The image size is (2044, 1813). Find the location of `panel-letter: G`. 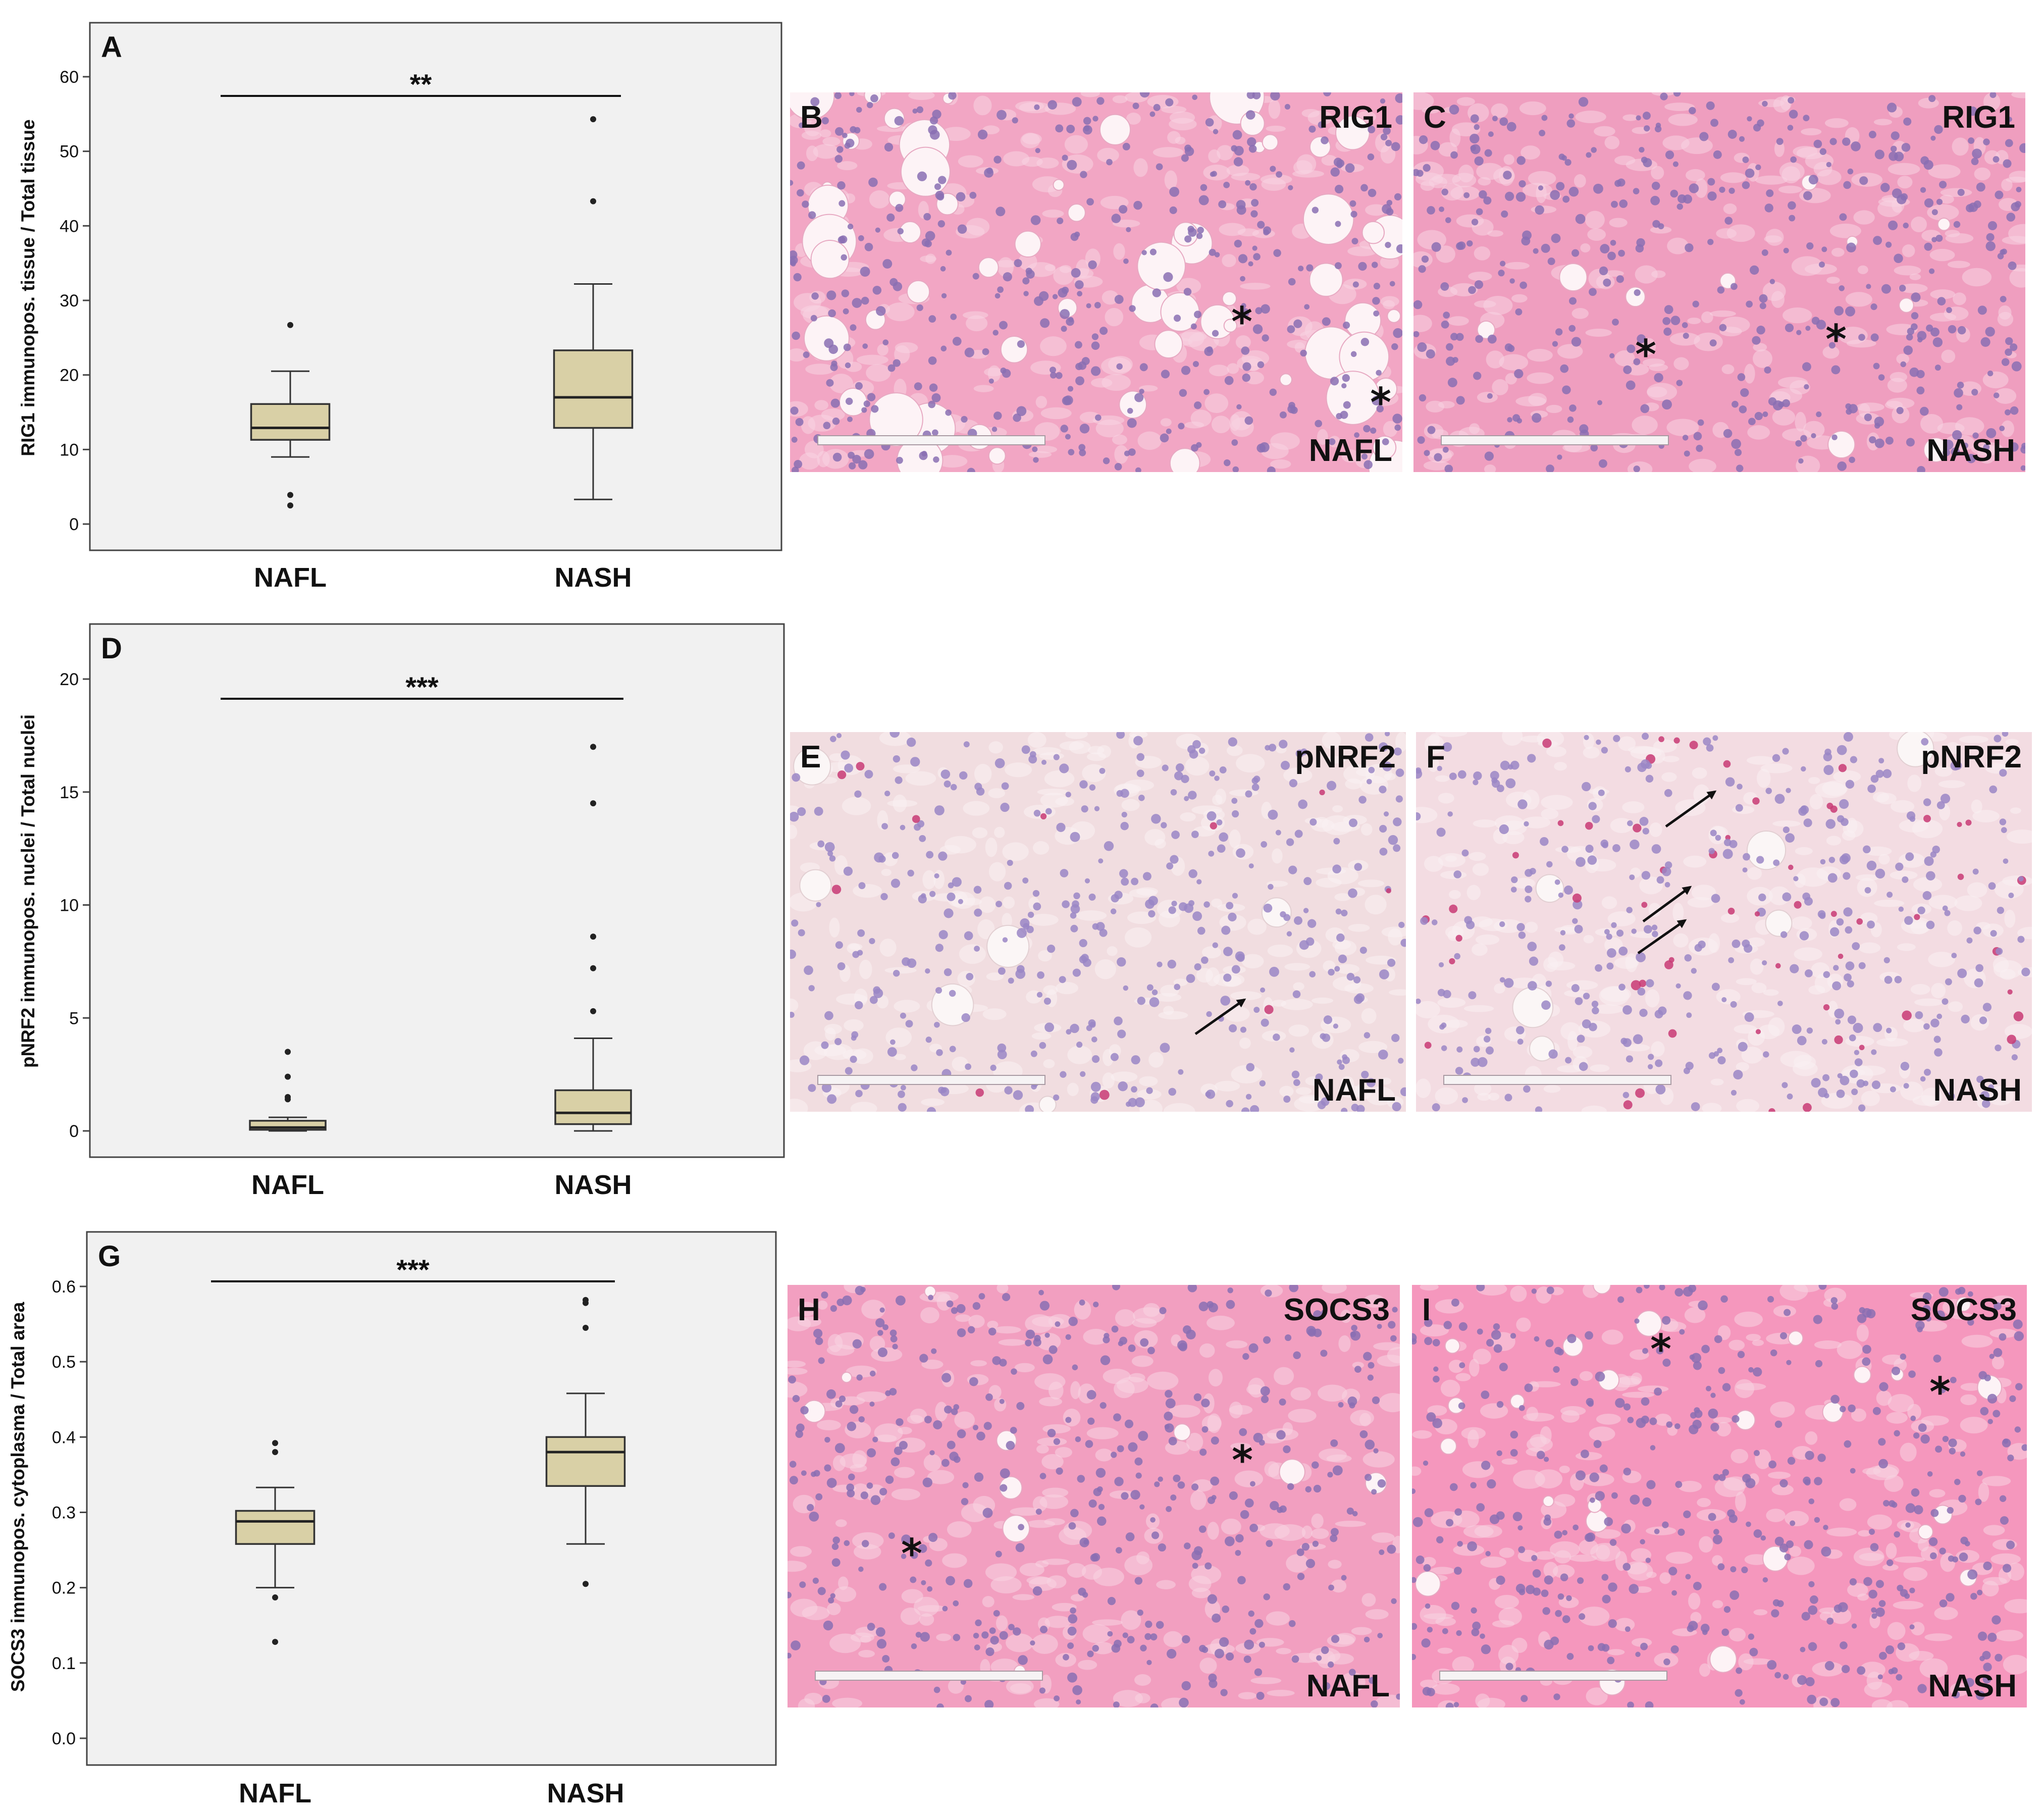

panel-letter: G is located at coordinates (110, 1257).